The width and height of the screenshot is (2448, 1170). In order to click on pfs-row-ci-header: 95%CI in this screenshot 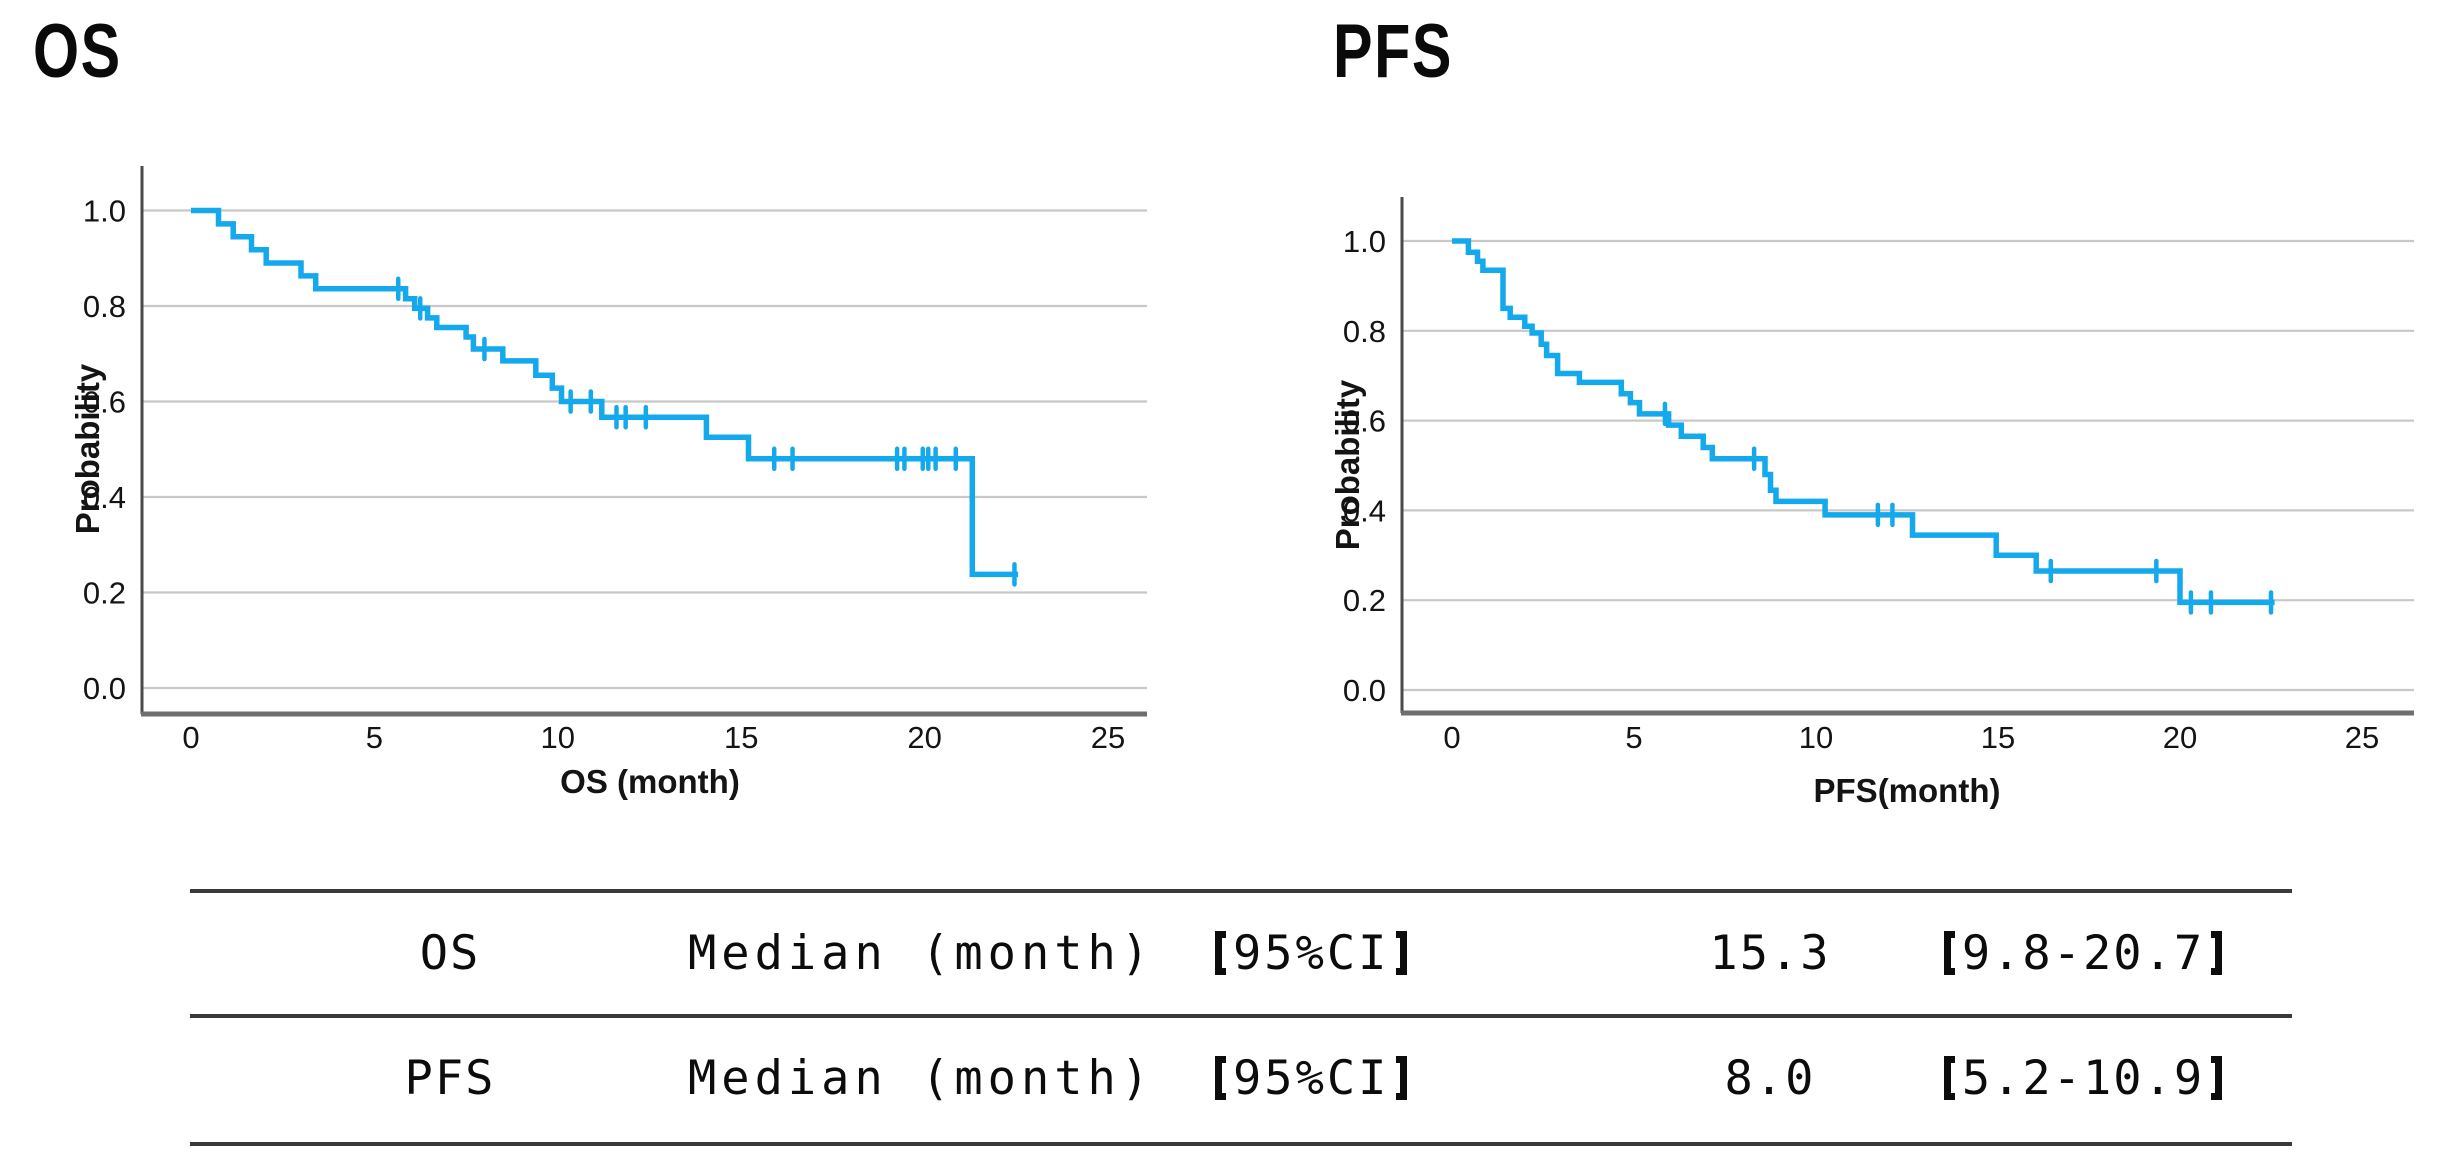, I will do `click(1311, 1078)`.